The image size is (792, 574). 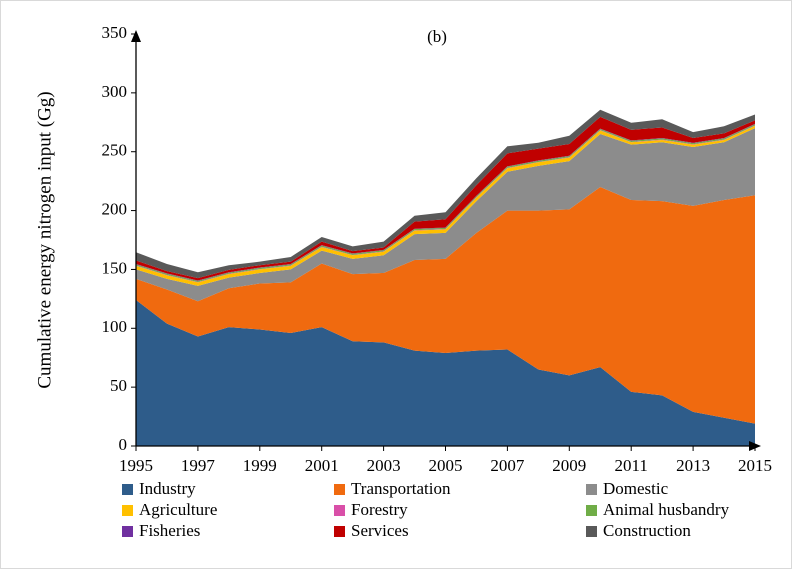 I want to click on legend-label: Construction, so click(x=647, y=530).